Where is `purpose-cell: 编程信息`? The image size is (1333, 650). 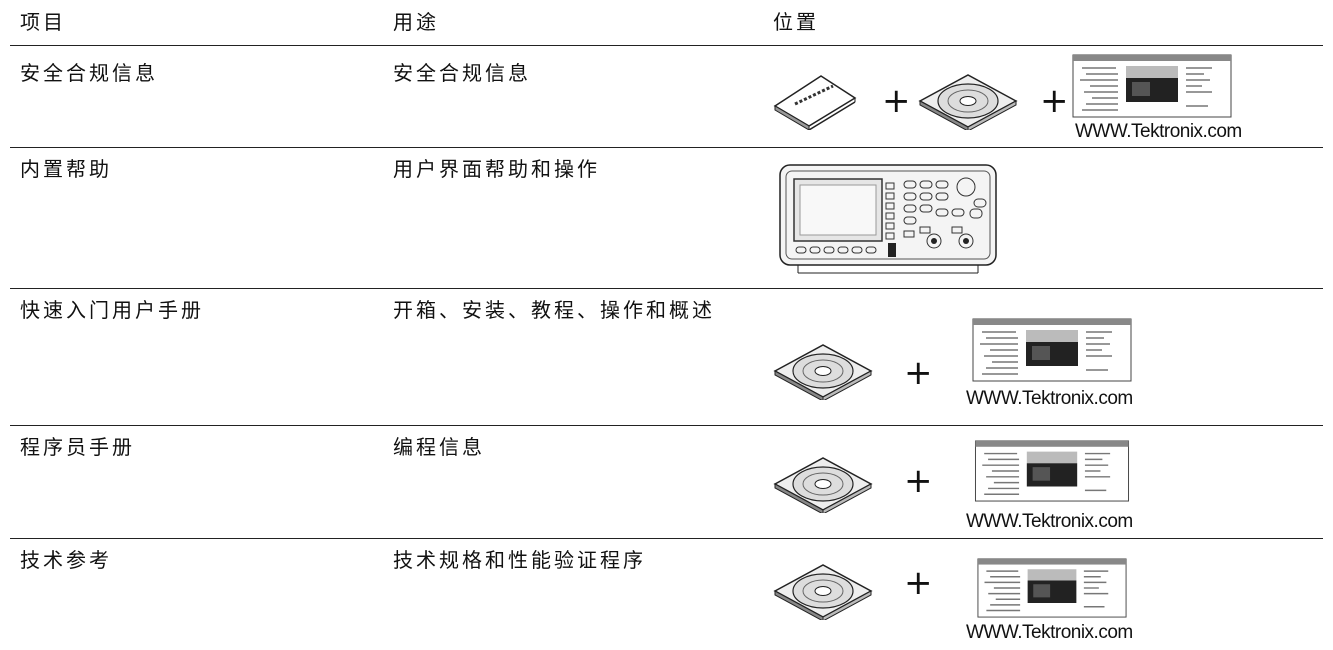 purpose-cell: 编程信息 is located at coordinates (439, 447).